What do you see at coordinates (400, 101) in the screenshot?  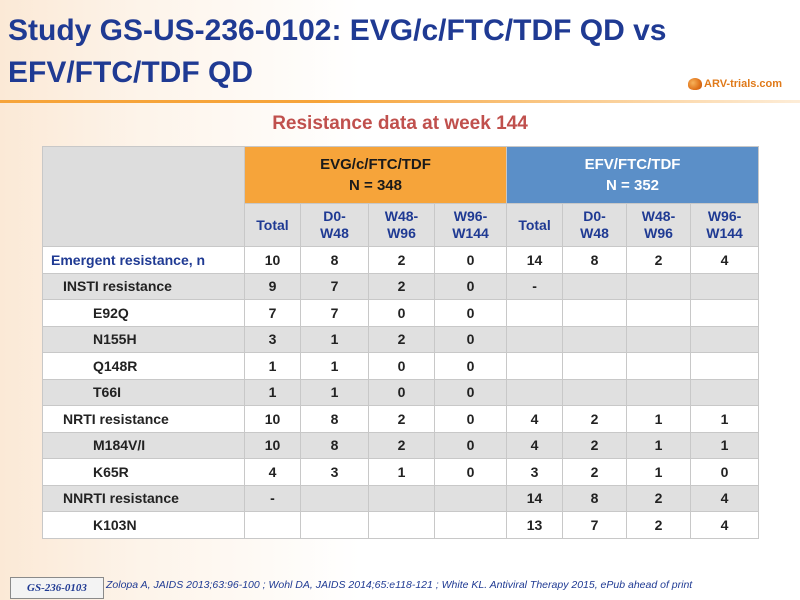 I see `title-divider` at bounding box center [400, 101].